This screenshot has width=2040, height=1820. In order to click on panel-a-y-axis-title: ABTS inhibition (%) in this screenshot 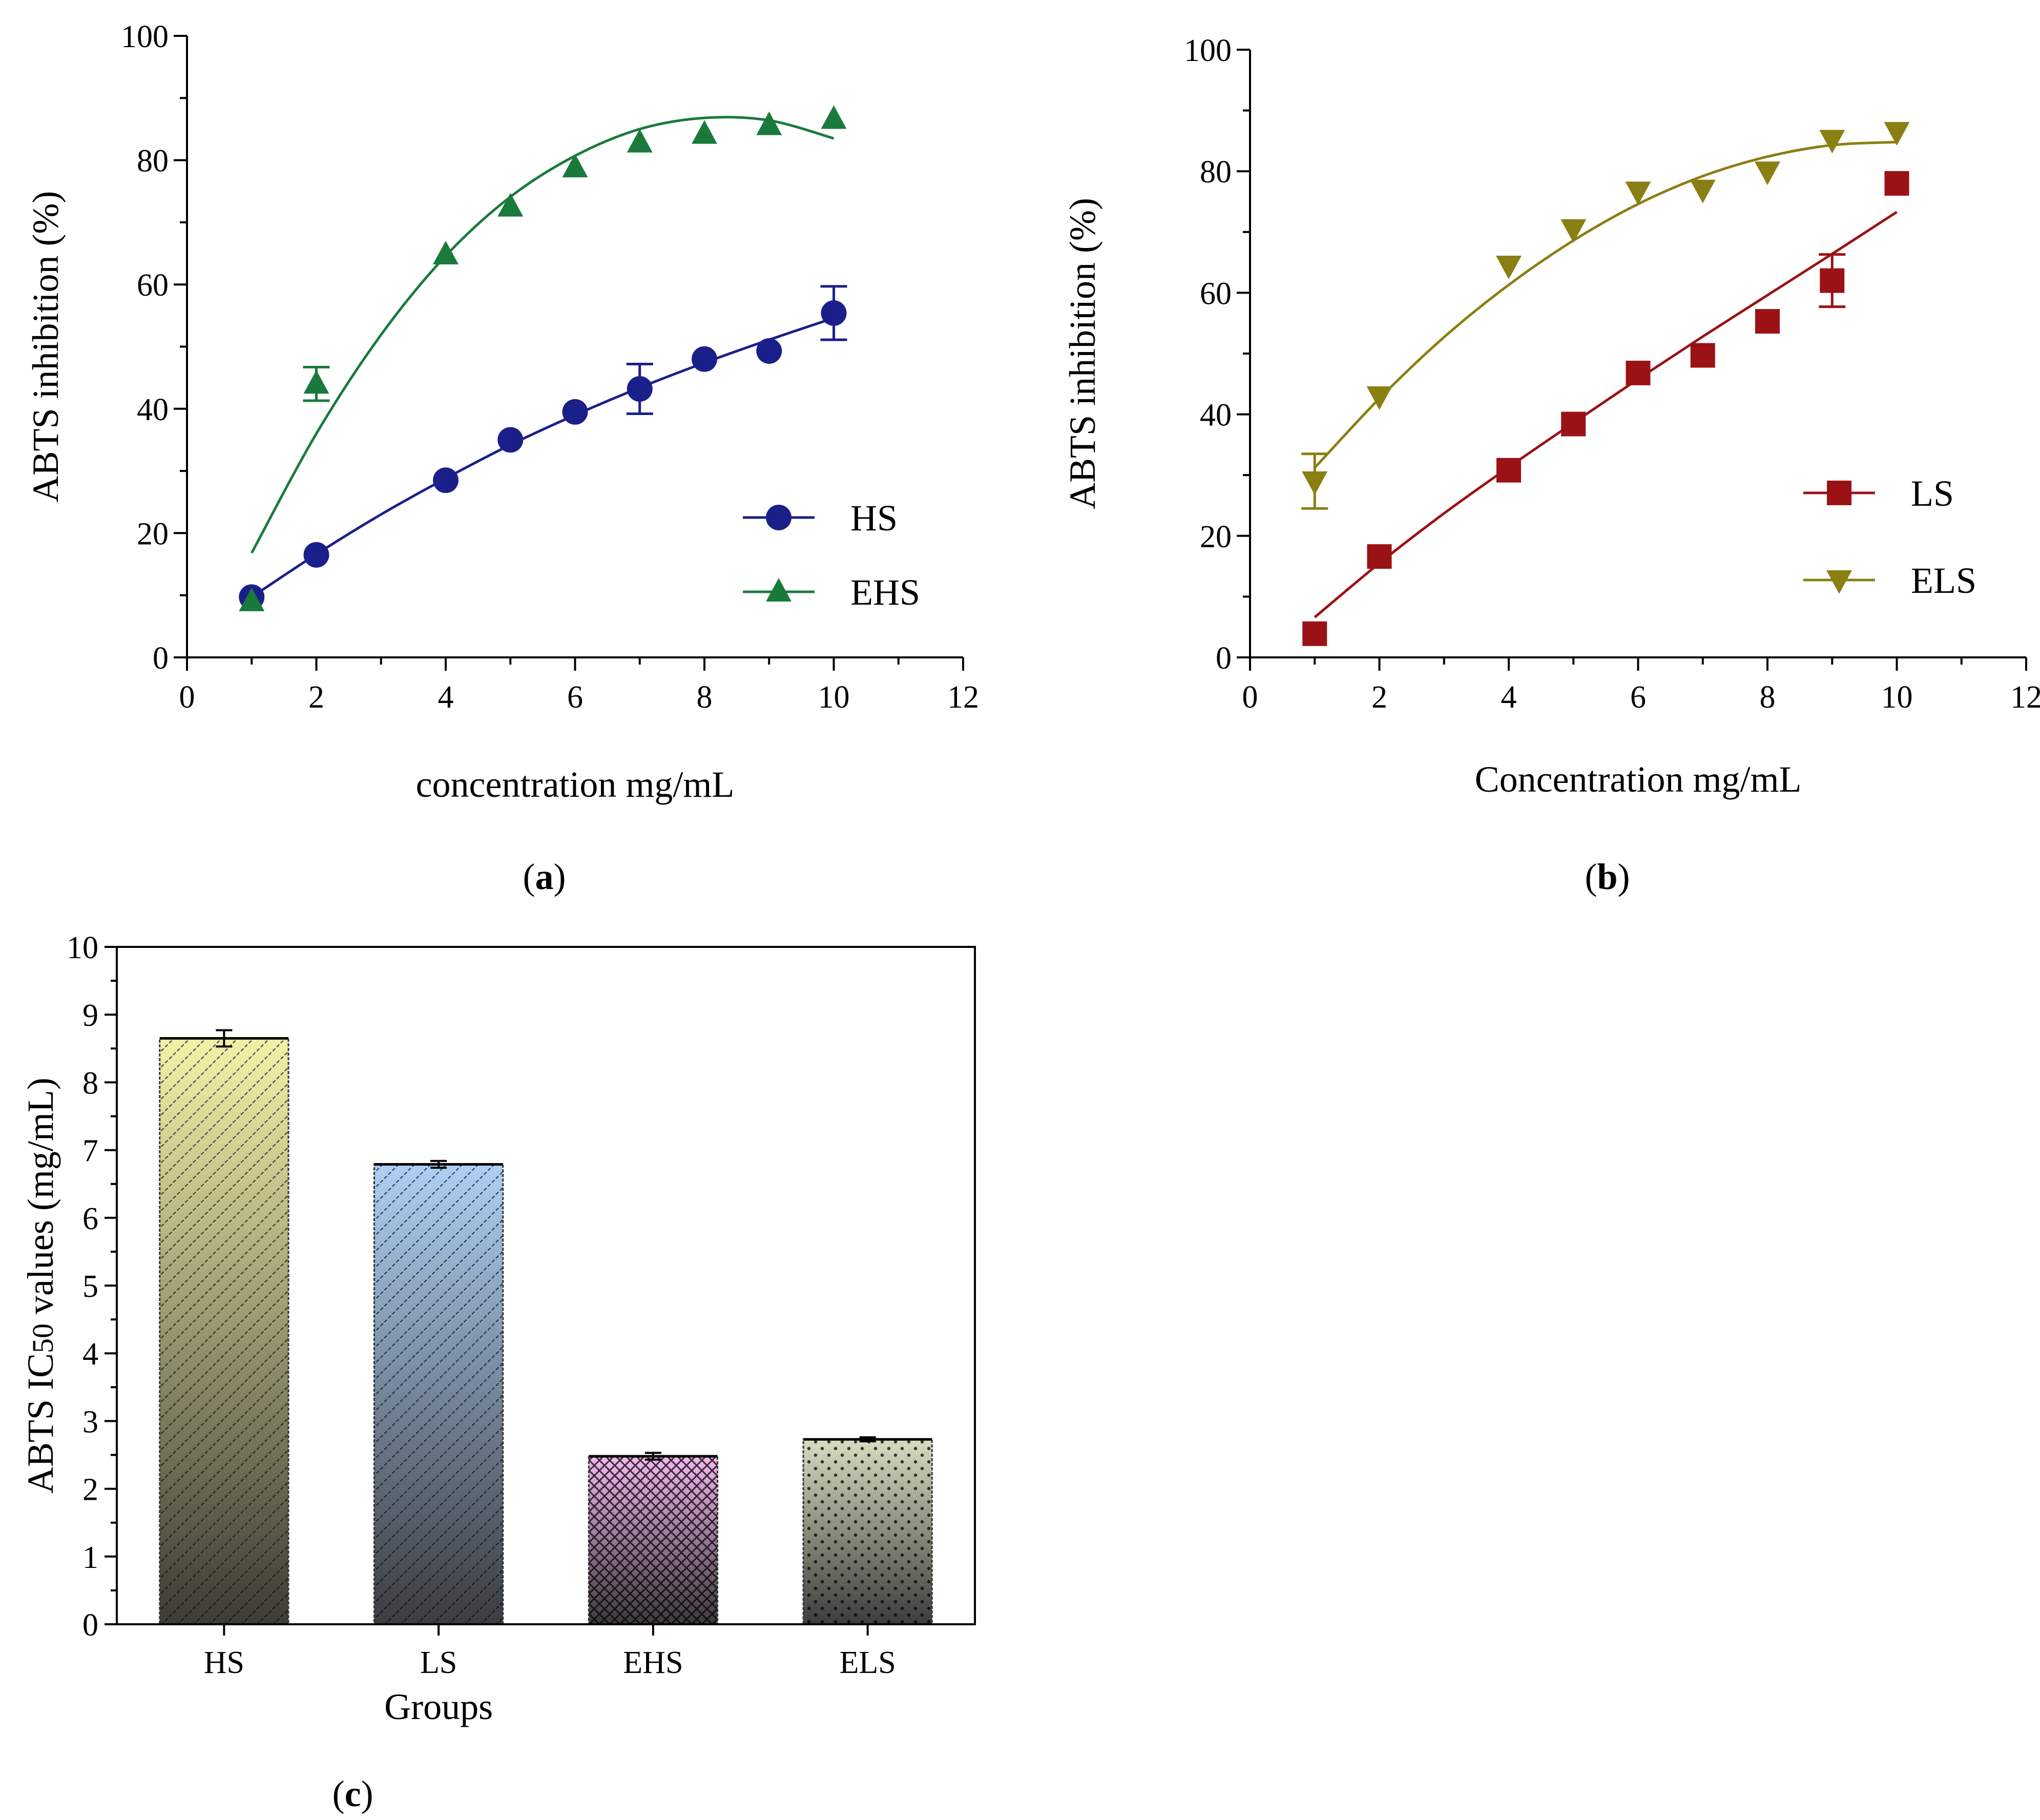, I will do `click(45, 347)`.